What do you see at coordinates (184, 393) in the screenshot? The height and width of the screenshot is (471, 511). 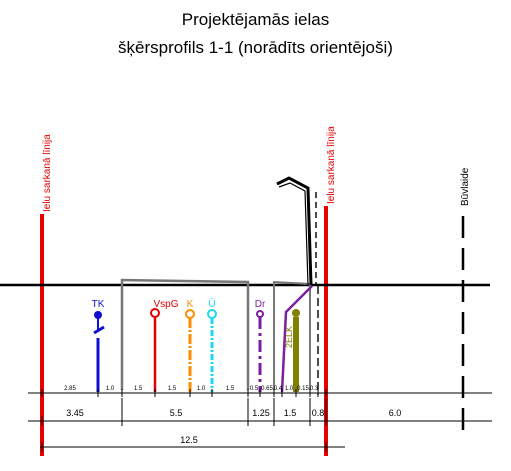 I see `dim-ticks-row1` at bounding box center [184, 393].